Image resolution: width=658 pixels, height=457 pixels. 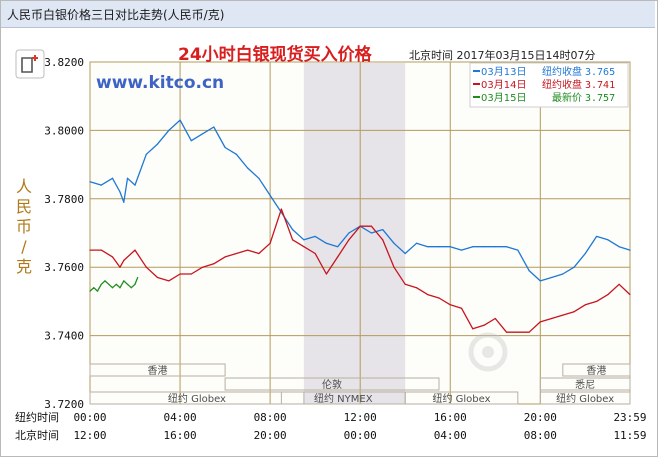 I want to click on x-tick-label-bj: 04:00, so click(x=450, y=435).